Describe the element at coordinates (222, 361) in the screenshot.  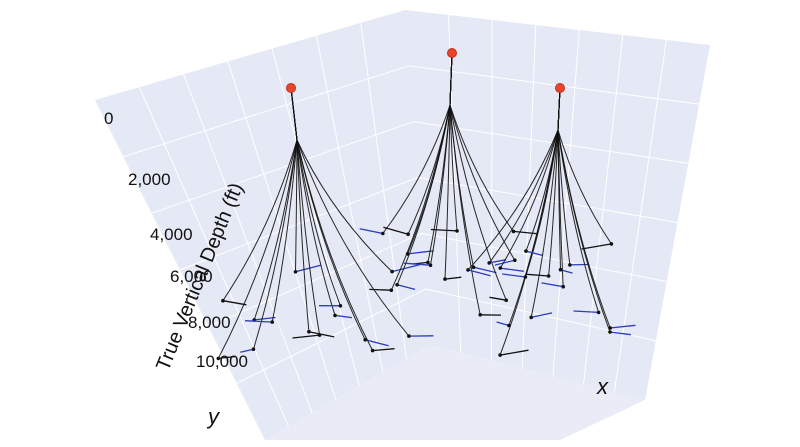
I see `z-tick-label: 10,000` at that location.